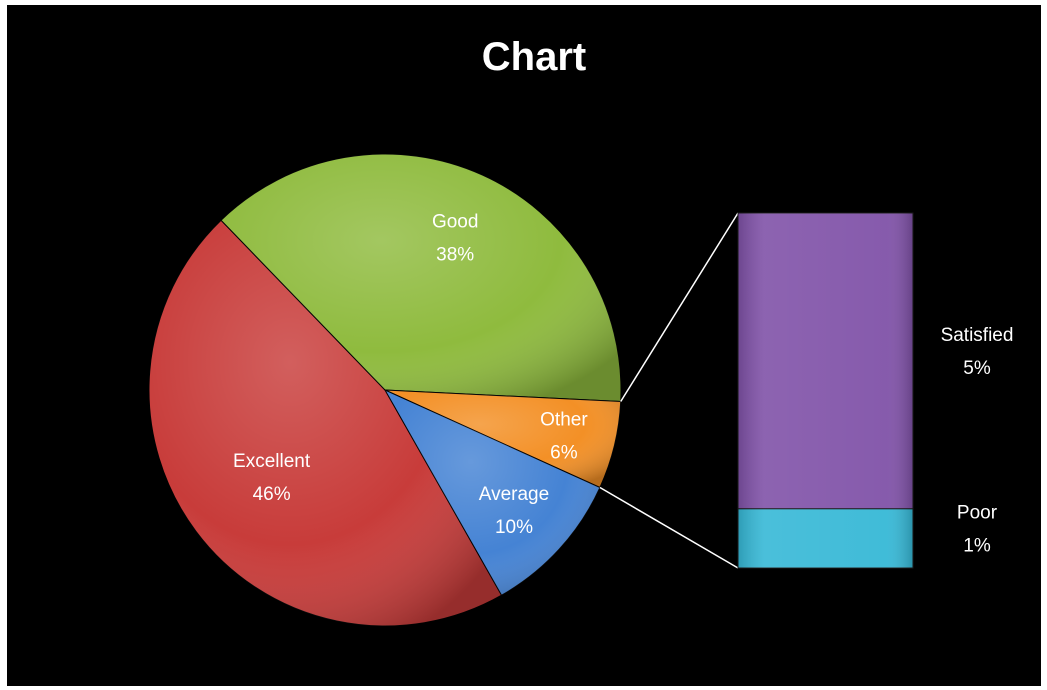 The image size is (1047, 690). Describe the element at coordinates (564, 419) in the screenshot. I see `data-label-name-other: Other` at that location.